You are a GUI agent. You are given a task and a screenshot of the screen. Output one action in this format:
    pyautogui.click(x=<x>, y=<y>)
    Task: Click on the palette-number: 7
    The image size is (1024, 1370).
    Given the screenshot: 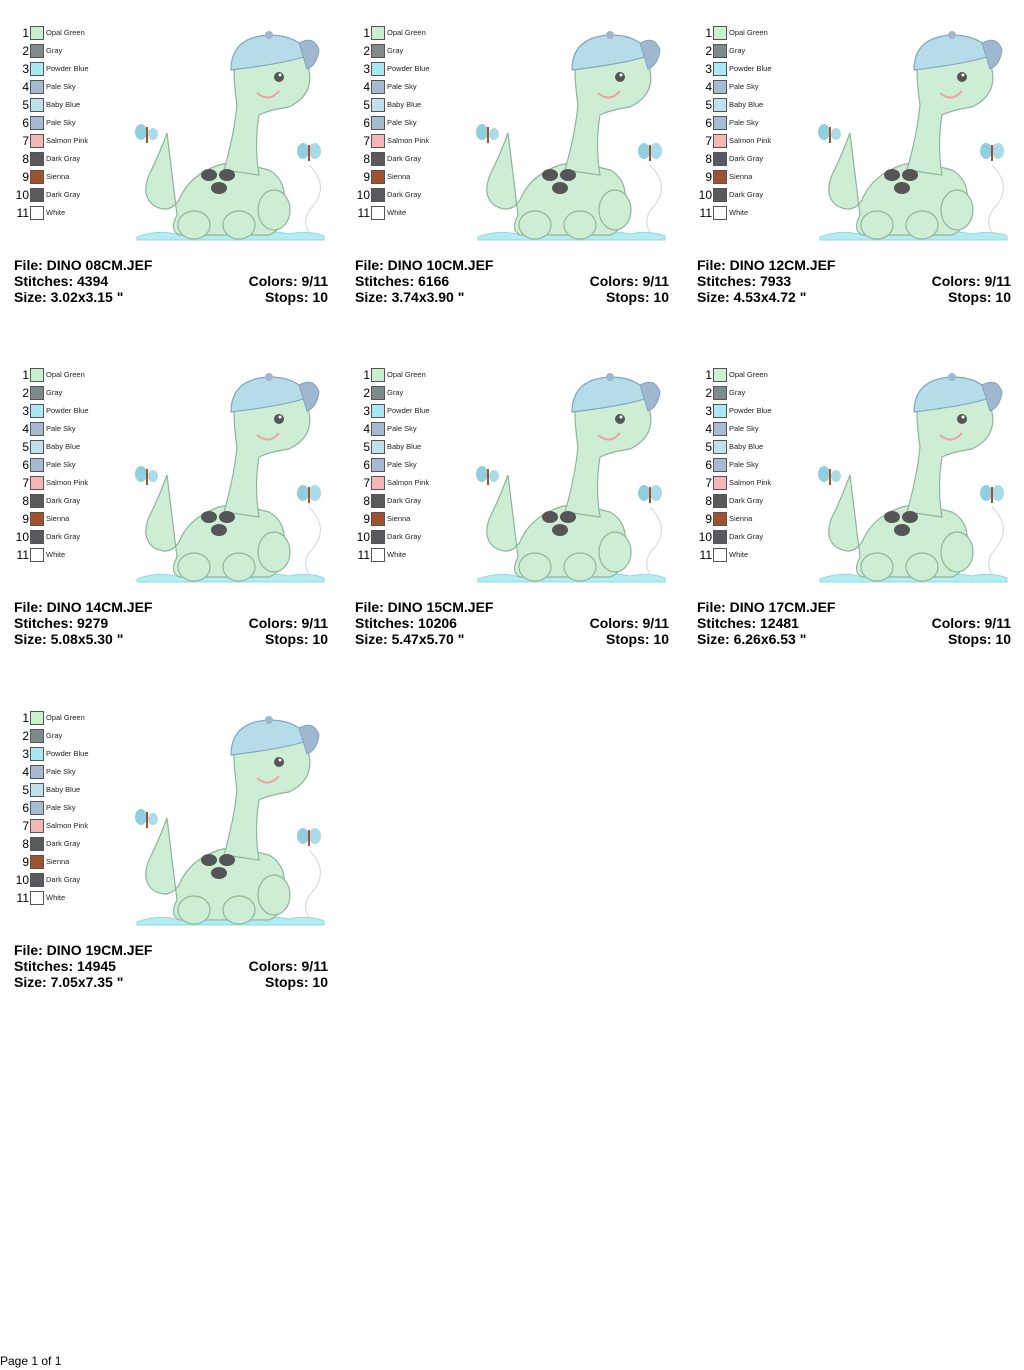 What is the action you would take?
    pyautogui.click(x=366, y=141)
    